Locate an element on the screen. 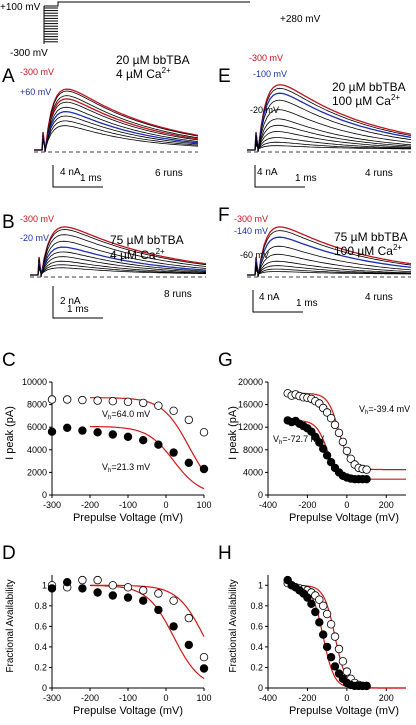 This screenshot has width=416, height=725. panel-F-scale-x: 1 ms is located at coordinates (307, 303).